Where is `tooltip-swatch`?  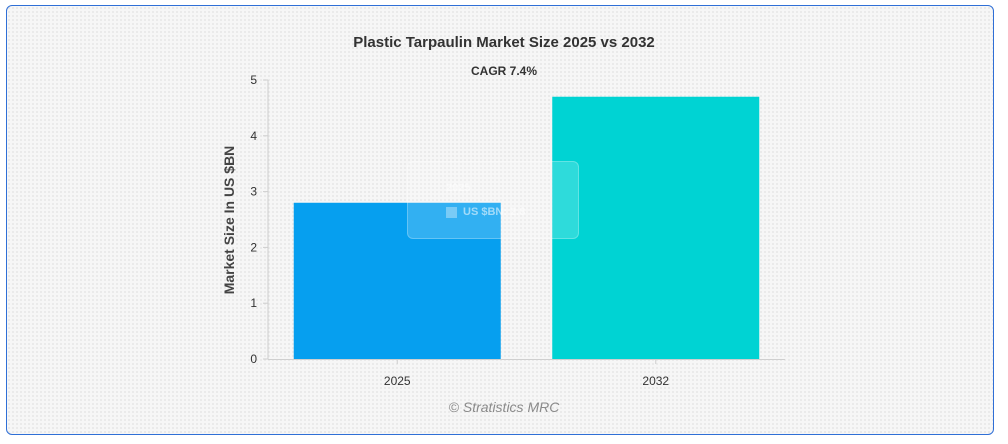
tooltip-swatch is located at coordinates (451, 212).